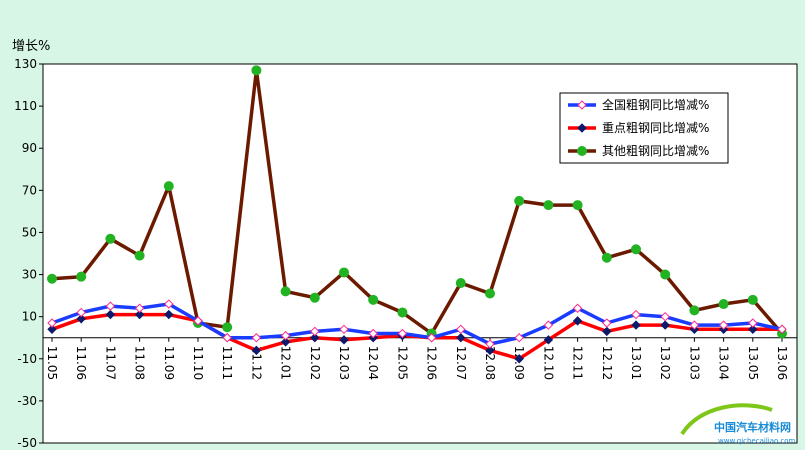 Image resolution: width=805 pixels, height=450 pixels. I want to click on x-tick-label: 12.12, so click(607, 363).